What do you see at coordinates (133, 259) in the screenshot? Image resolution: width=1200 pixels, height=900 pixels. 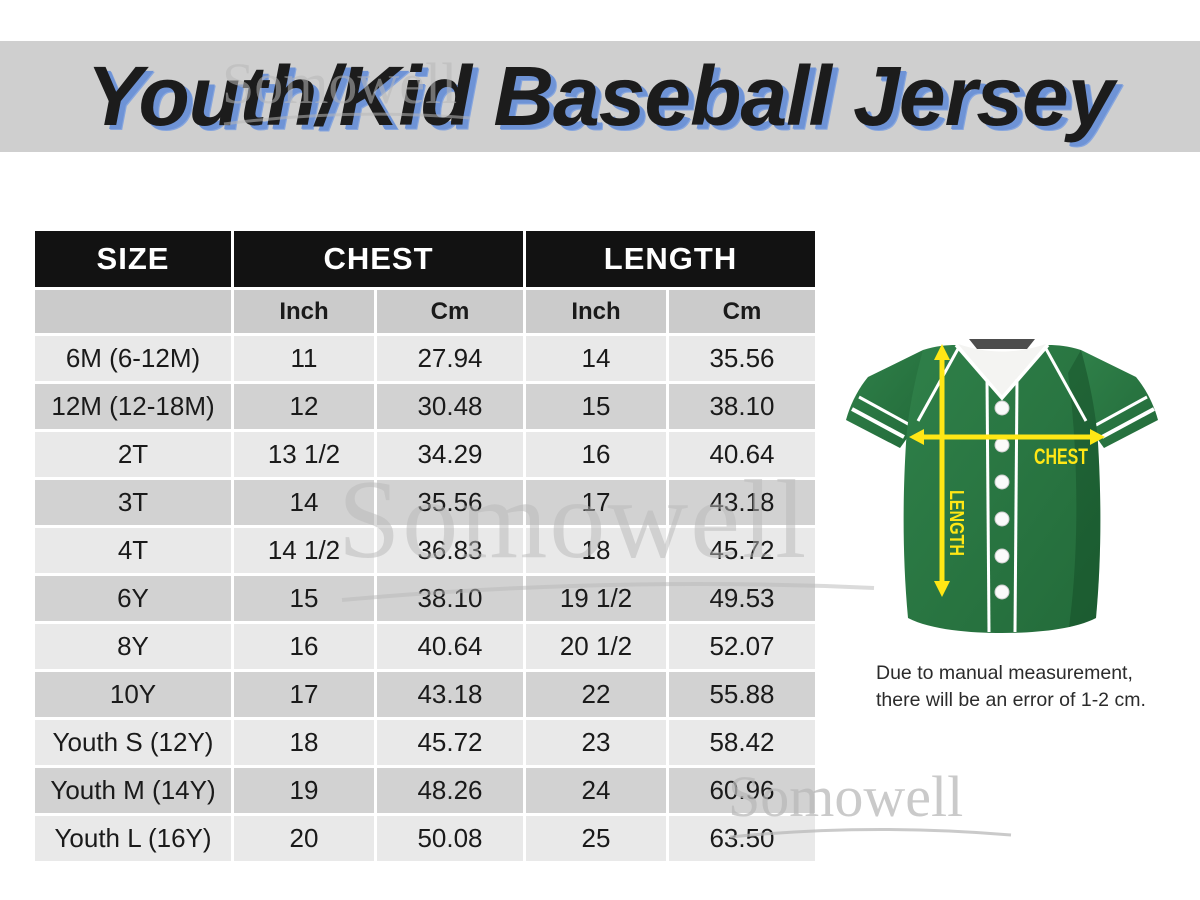 I see `header-size: SIZE` at bounding box center [133, 259].